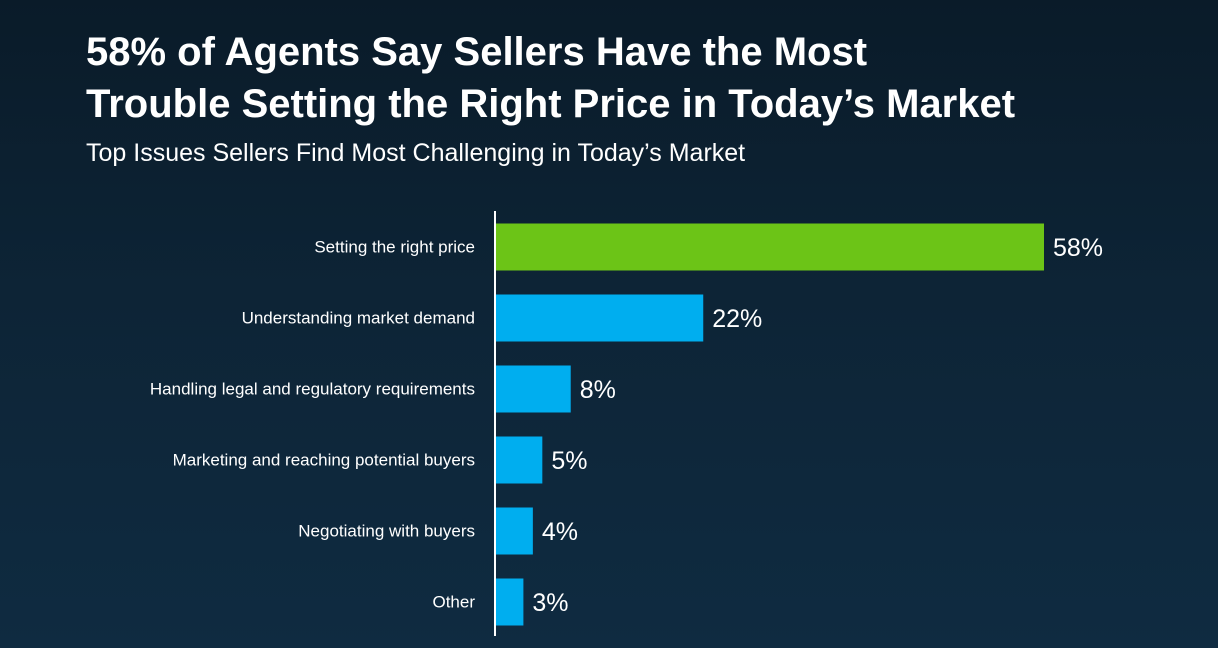  Describe the element at coordinates (560, 532) in the screenshot. I see `value-label-4: 4%` at that location.